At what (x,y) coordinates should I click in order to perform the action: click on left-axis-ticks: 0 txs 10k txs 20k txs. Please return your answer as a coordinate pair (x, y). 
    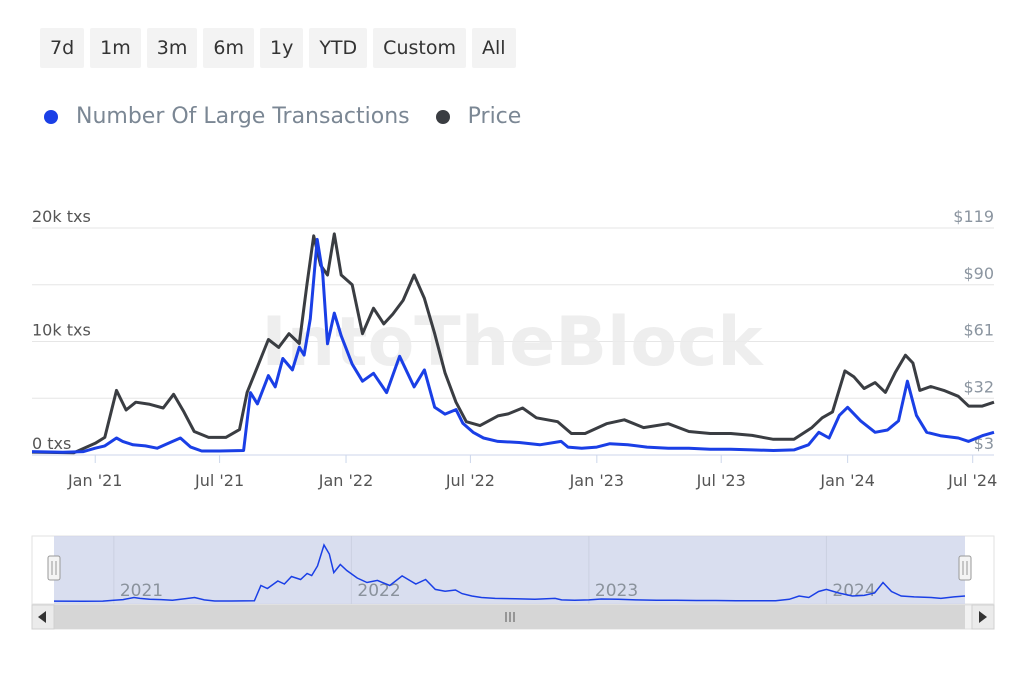
    Looking at the image, I should click on (61, 330).